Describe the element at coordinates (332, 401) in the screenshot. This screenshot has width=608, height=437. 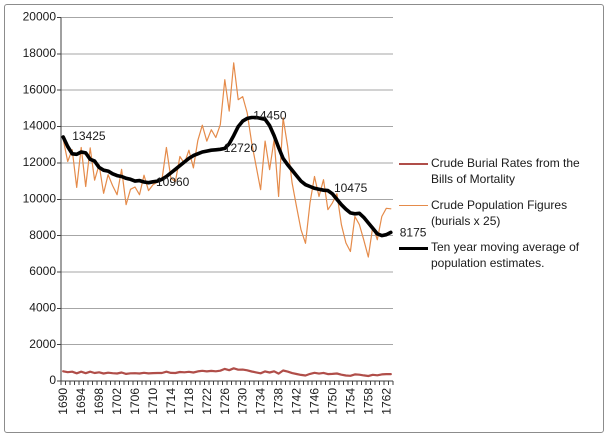
I see `svg-text: 1750` at that location.